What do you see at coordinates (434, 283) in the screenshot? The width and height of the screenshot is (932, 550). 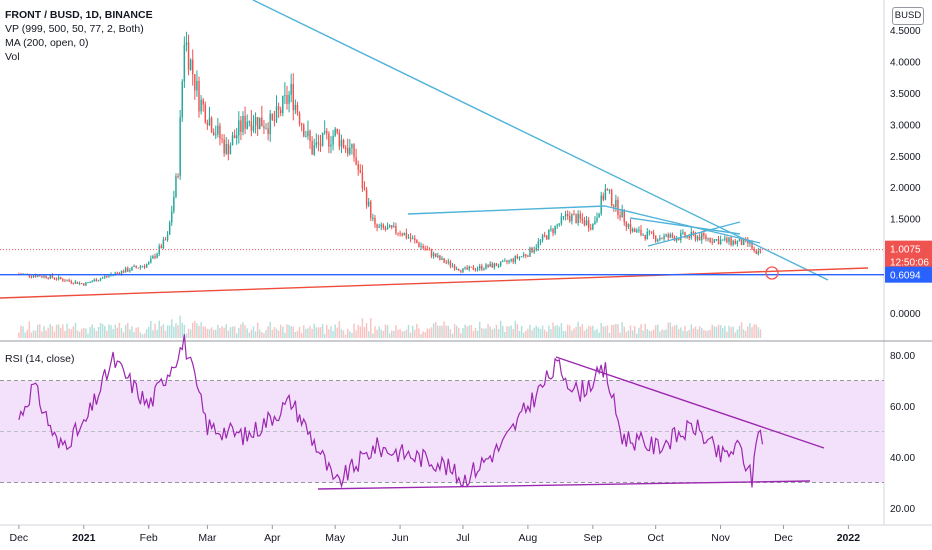 I see `ascending-support-trendline` at bounding box center [434, 283].